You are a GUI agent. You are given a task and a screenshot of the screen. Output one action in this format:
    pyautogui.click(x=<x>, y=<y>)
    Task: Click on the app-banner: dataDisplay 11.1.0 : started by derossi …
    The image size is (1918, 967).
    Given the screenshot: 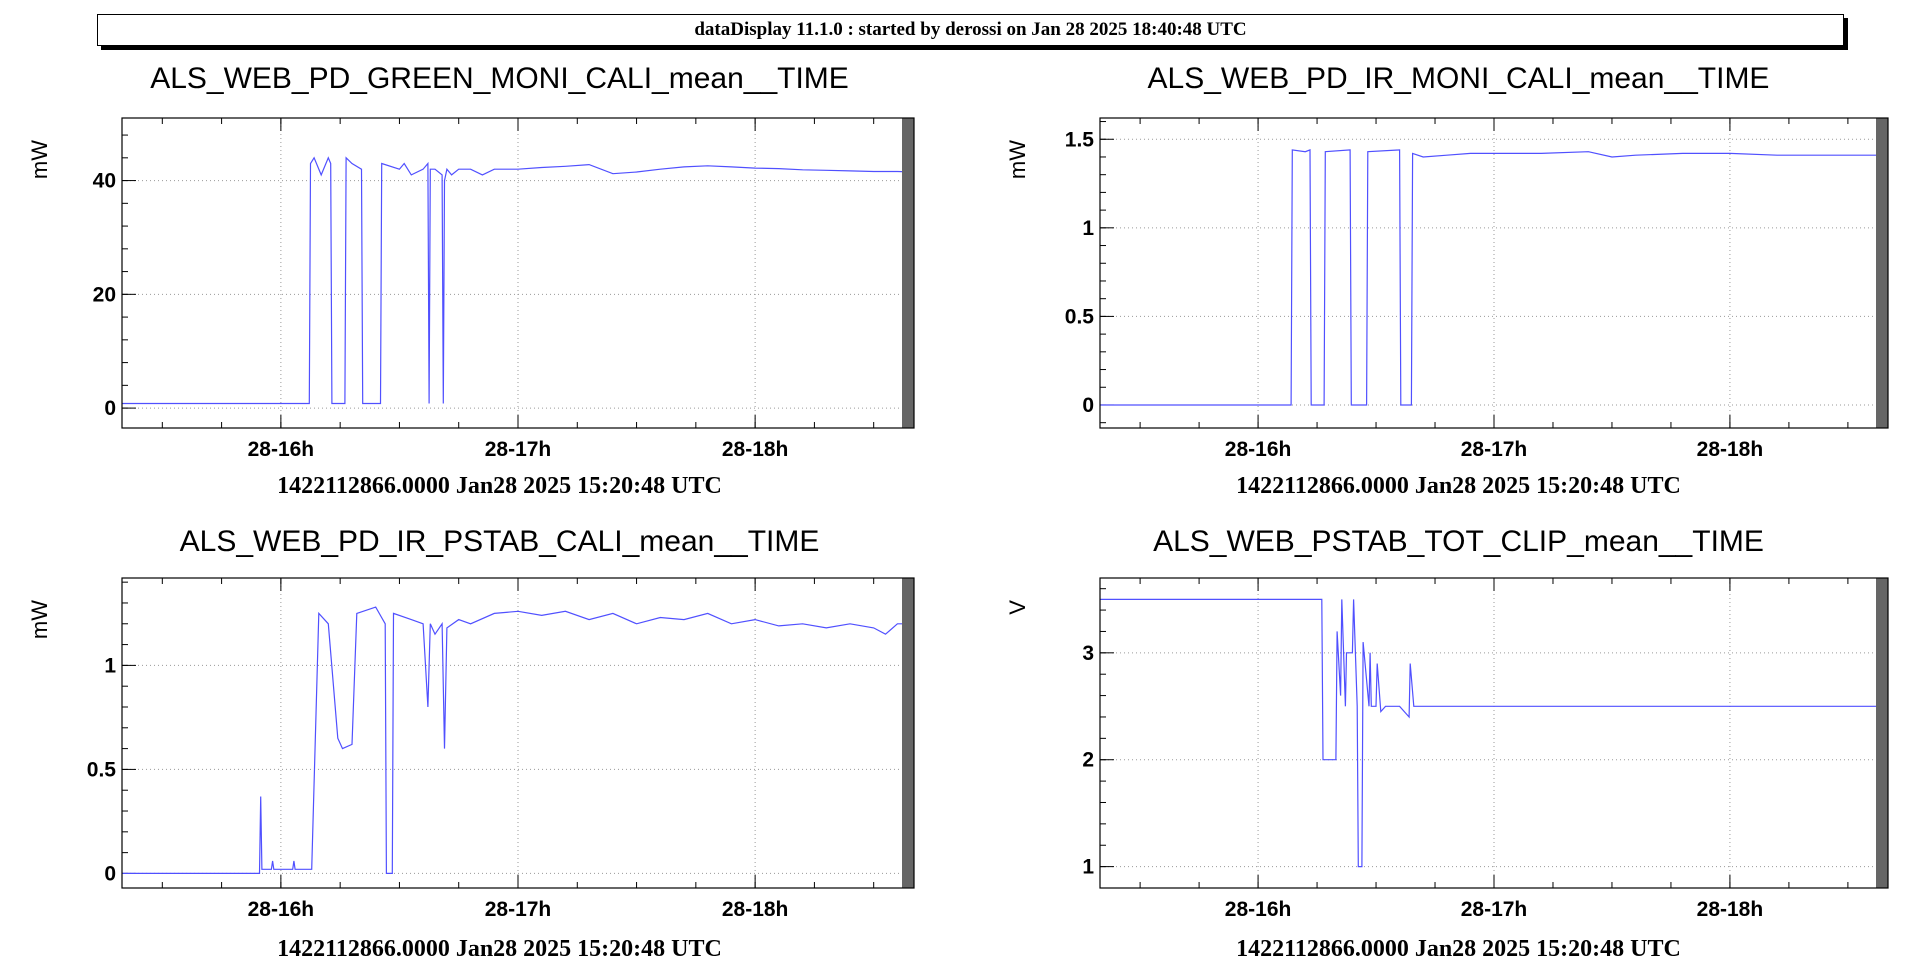 What is the action you would take?
    pyautogui.click(x=970, y=30)
    